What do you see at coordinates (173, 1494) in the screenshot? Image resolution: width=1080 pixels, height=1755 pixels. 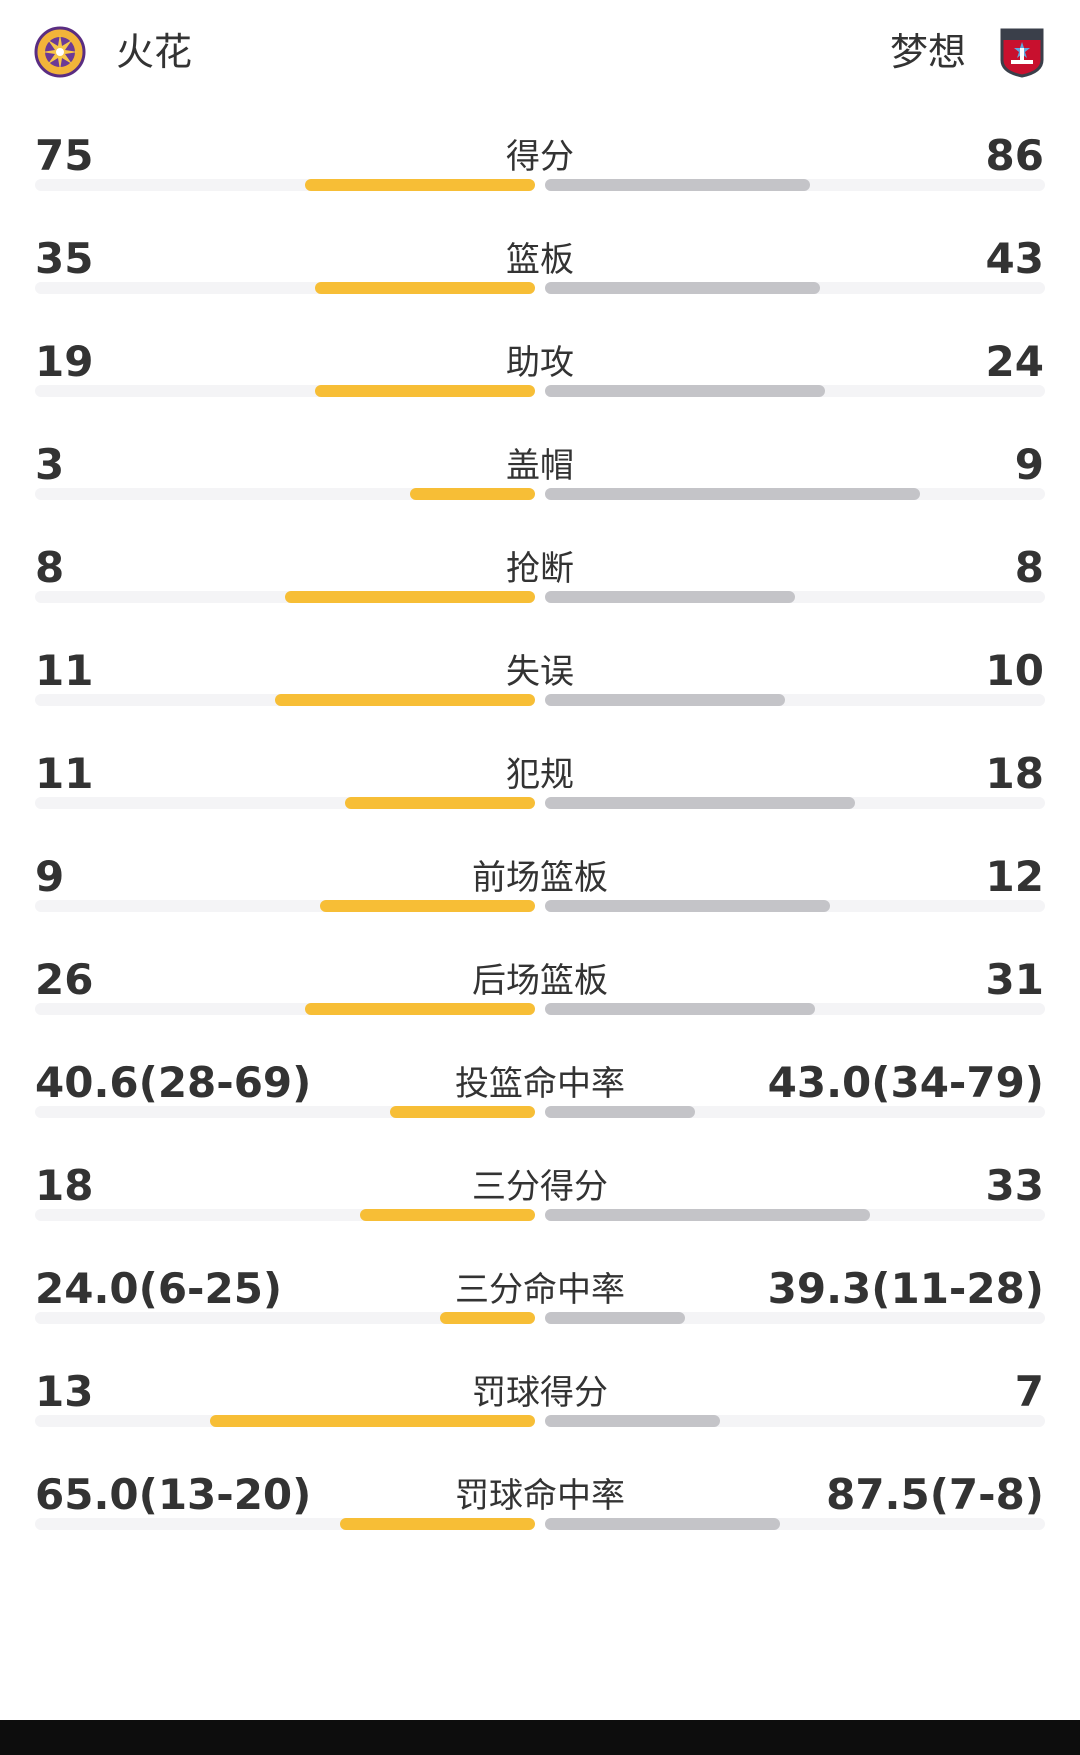 I see `home-stat-value: 65.0(13-20)` at bounding box center [173, 1494].